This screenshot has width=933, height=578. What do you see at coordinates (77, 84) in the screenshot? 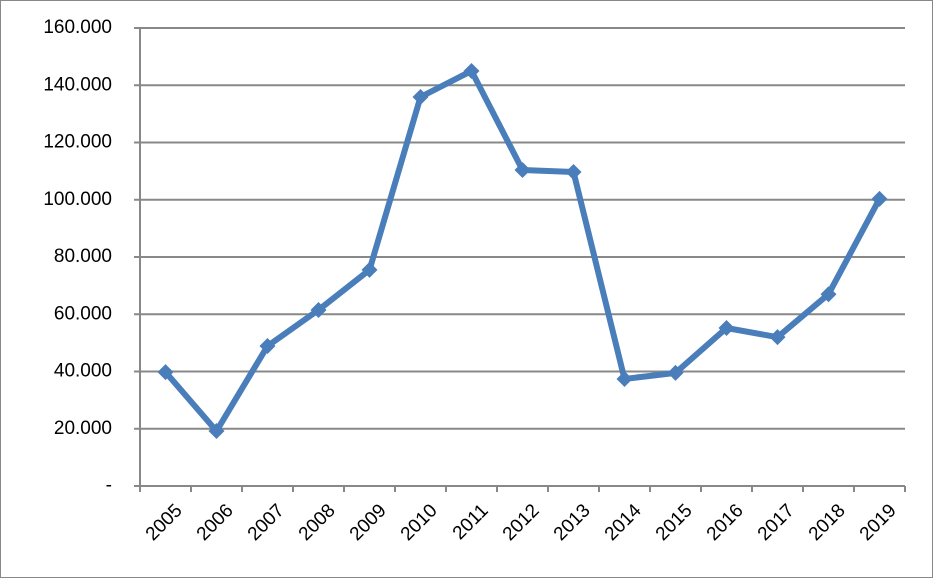
I see `y-tick-label: 140.000` at bounding box center [77, 84].